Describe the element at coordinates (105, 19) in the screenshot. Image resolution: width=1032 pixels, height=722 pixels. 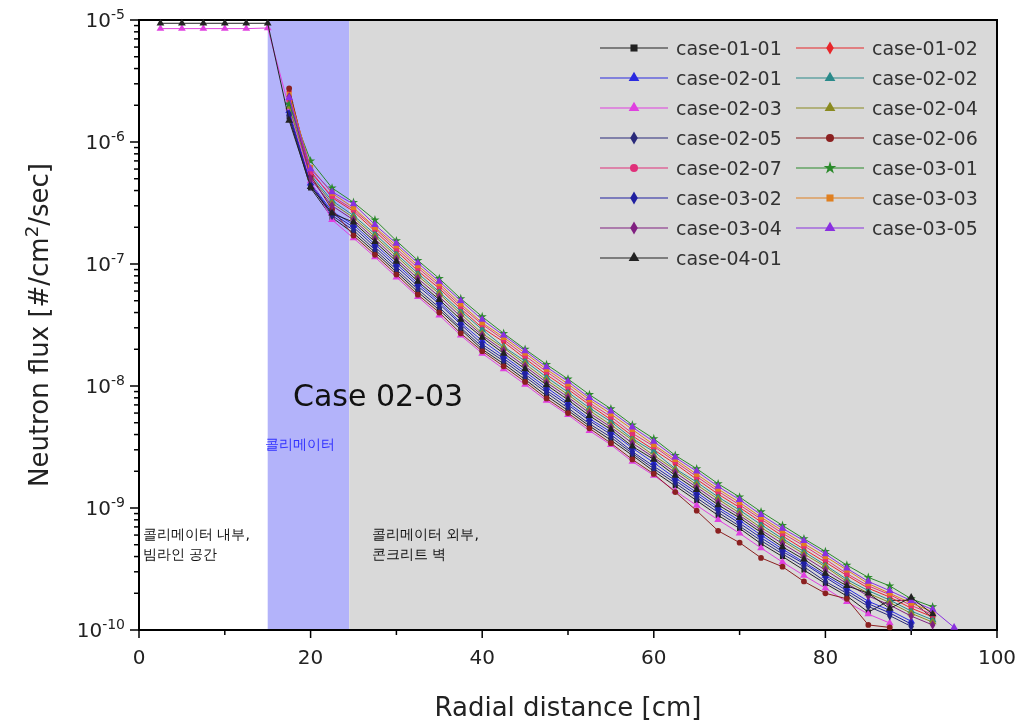
I see `y-tick-label: 10$^{-5}$` at that location.